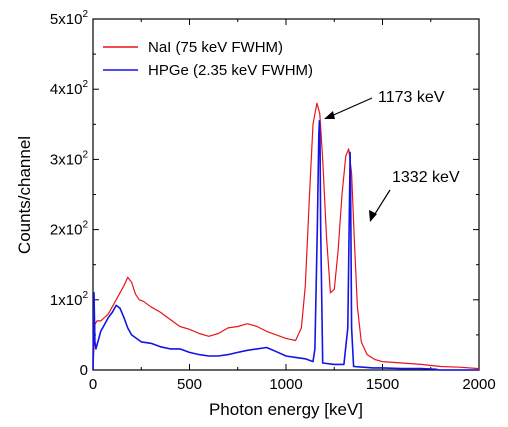  What do you see at coordinates (69, 88) in the screenshot?
I see `y-tick-label: 4x10²` at bounding box center [69, 88].